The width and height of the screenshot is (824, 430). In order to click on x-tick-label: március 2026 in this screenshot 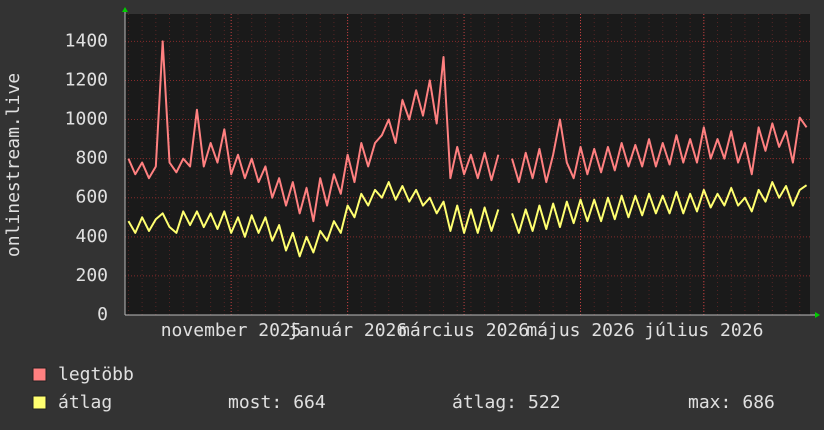, I will do `click(464, 330)`.